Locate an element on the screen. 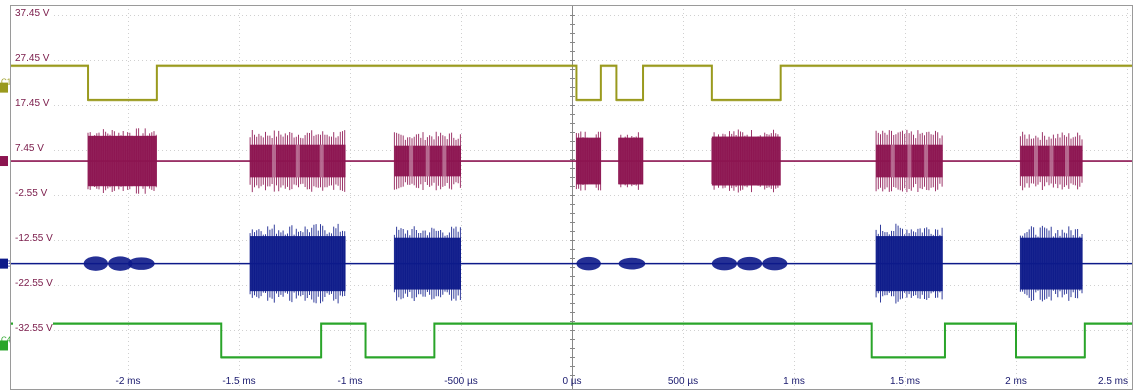  x-tick-label: -2 ms is located at coordinates (128, 381).